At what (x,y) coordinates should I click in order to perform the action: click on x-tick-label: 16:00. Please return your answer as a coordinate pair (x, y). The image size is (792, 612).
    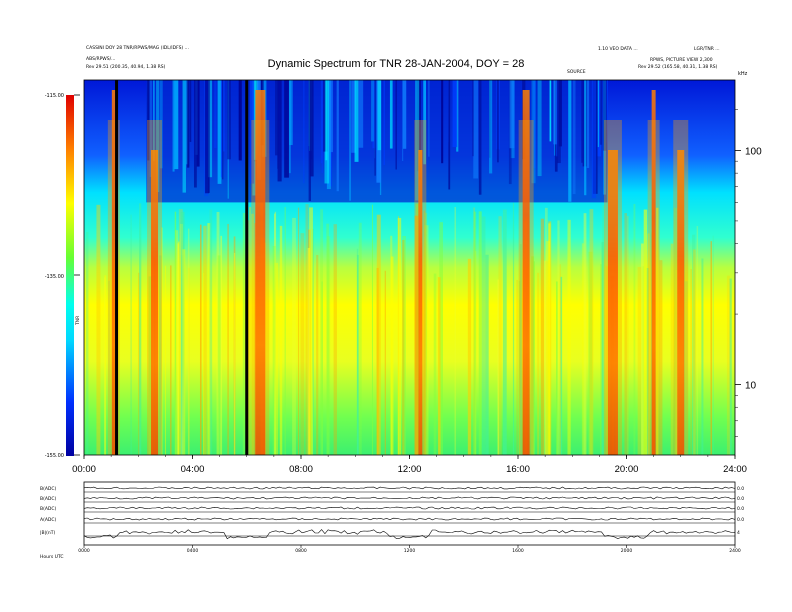
    Looking at the image, I should click on (518, 469).